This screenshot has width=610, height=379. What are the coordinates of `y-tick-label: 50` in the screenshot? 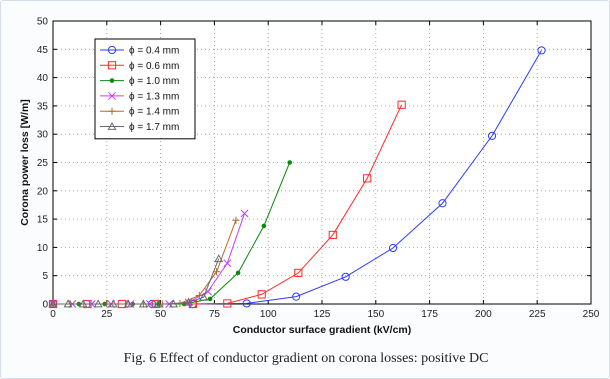 It's located at (43, 22).